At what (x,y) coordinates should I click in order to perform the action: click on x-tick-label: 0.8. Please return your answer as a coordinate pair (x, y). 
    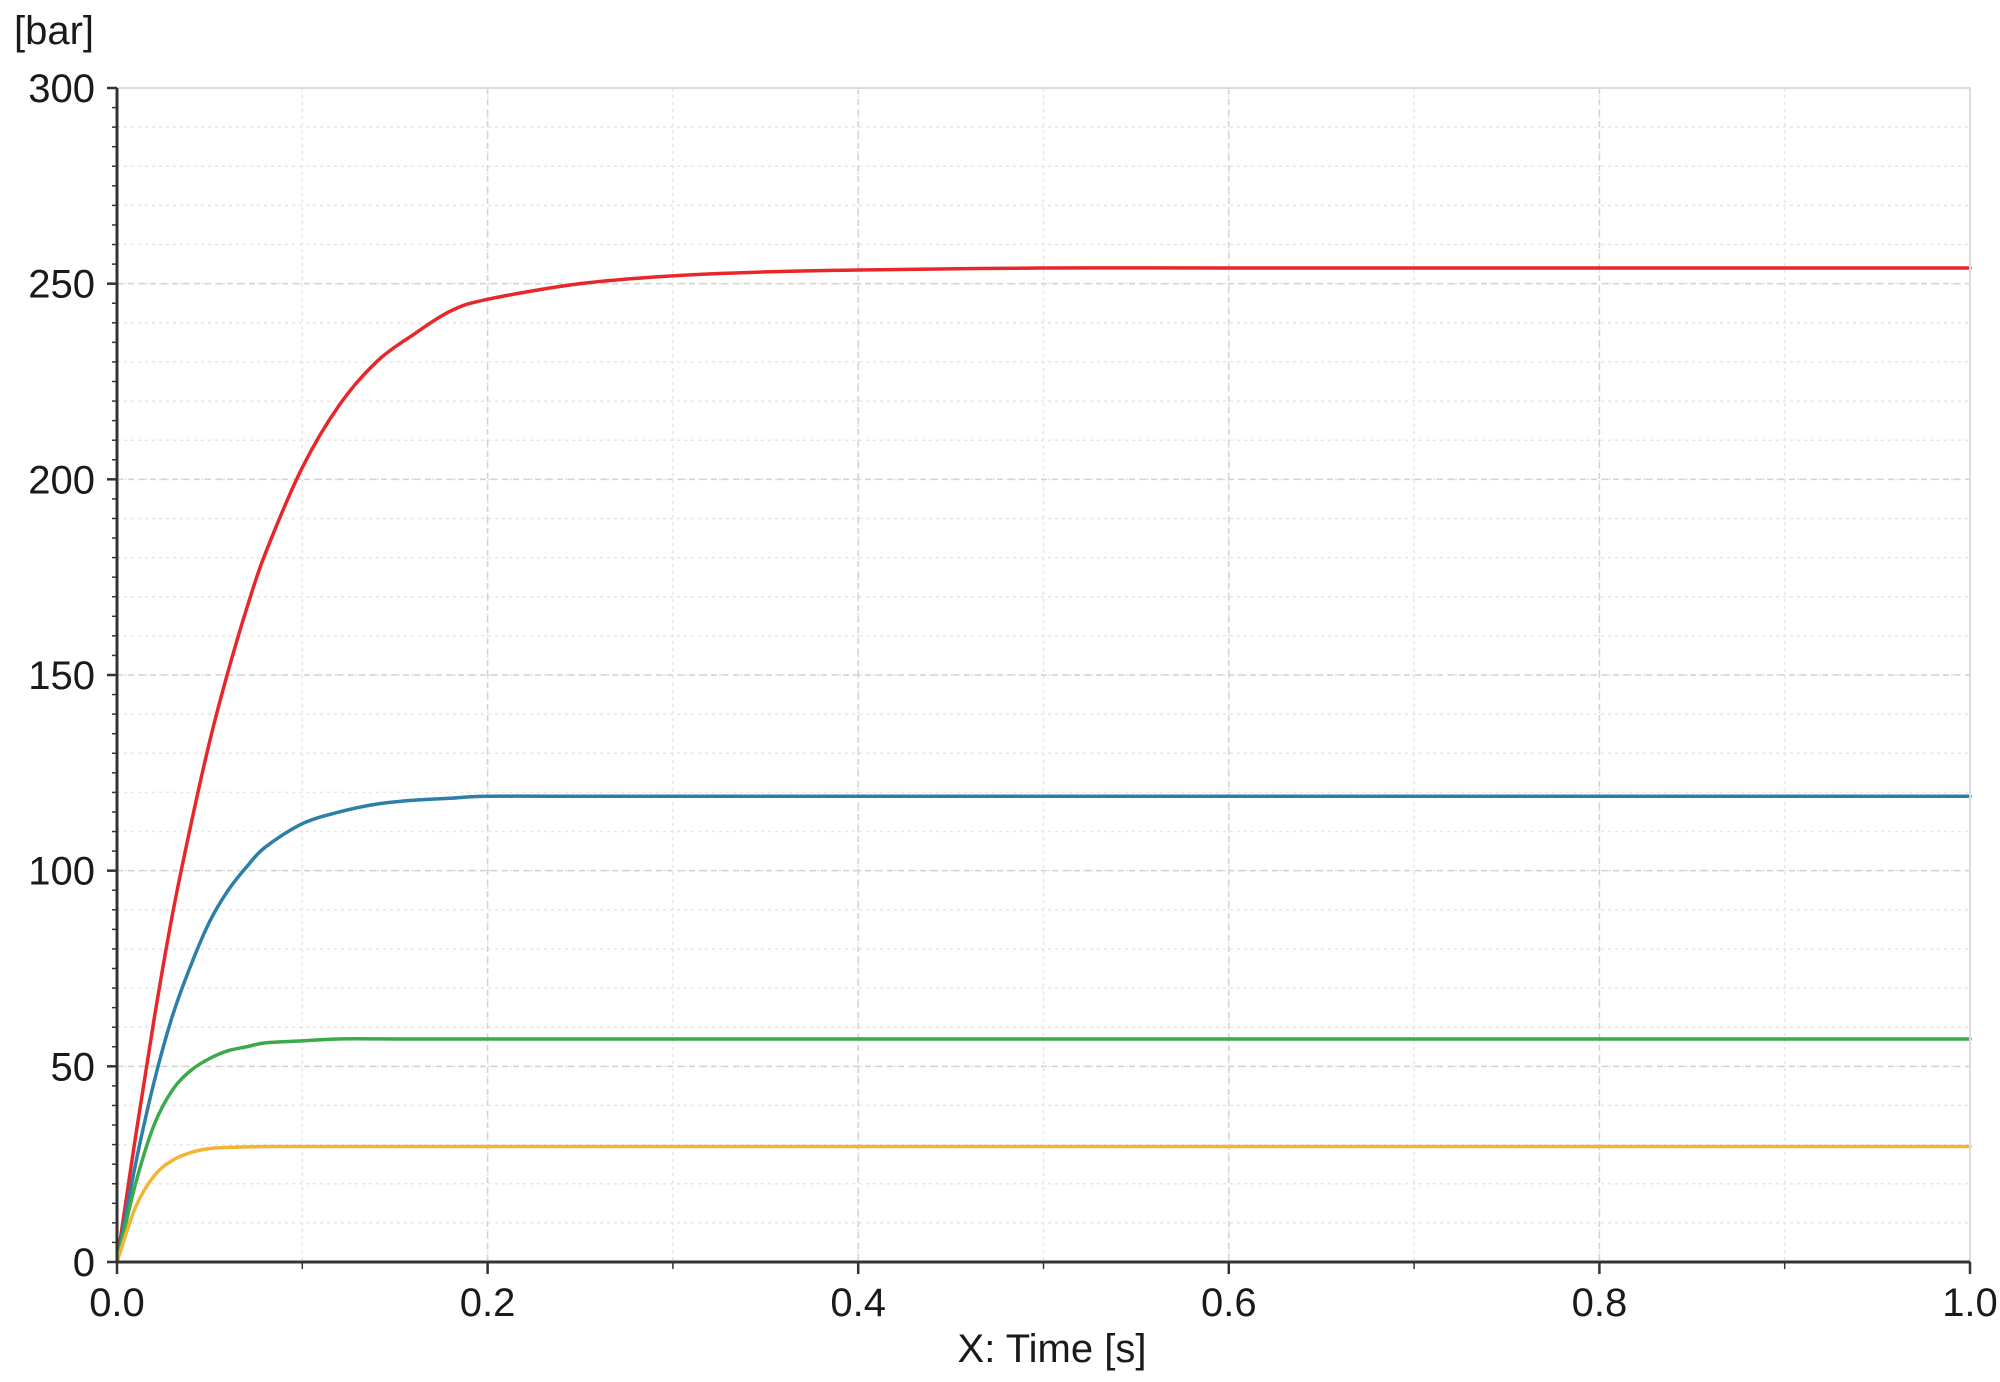
    Looking at the image, I should click on (1600, 1303).